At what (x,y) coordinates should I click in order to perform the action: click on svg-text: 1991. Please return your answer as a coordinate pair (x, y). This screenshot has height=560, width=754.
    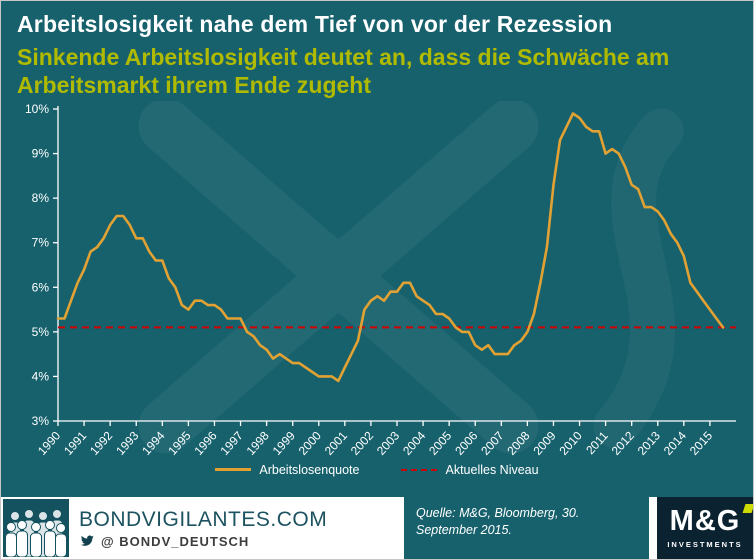
    Looking at the image, I should click on (75, 442).